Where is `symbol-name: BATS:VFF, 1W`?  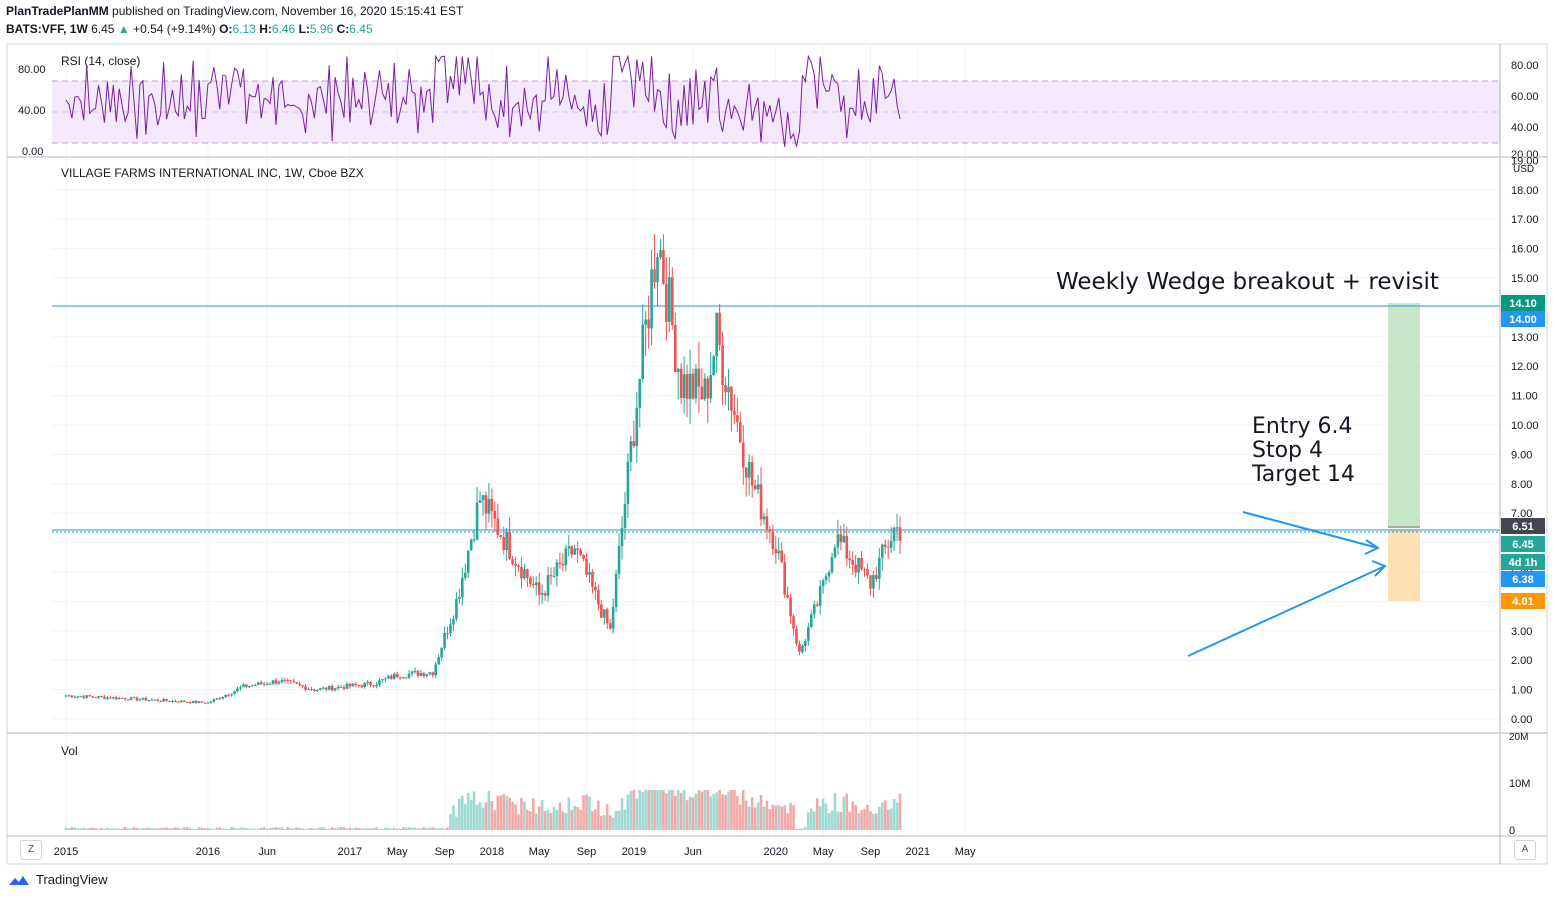
symbol-name: BATS:VFF, 1W is located at coordinates (47, 29).